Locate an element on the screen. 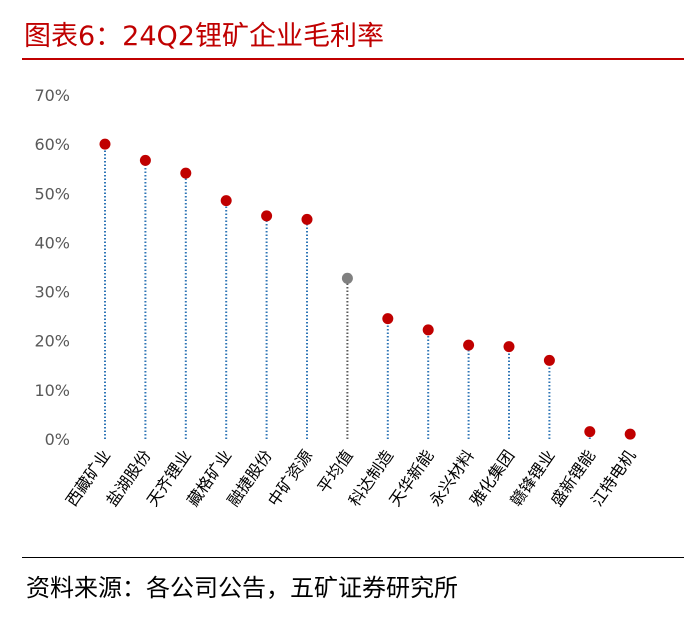 This screenshot has height=638, width=700. y-tick-label: 0% is located at coordinates (57, 439).